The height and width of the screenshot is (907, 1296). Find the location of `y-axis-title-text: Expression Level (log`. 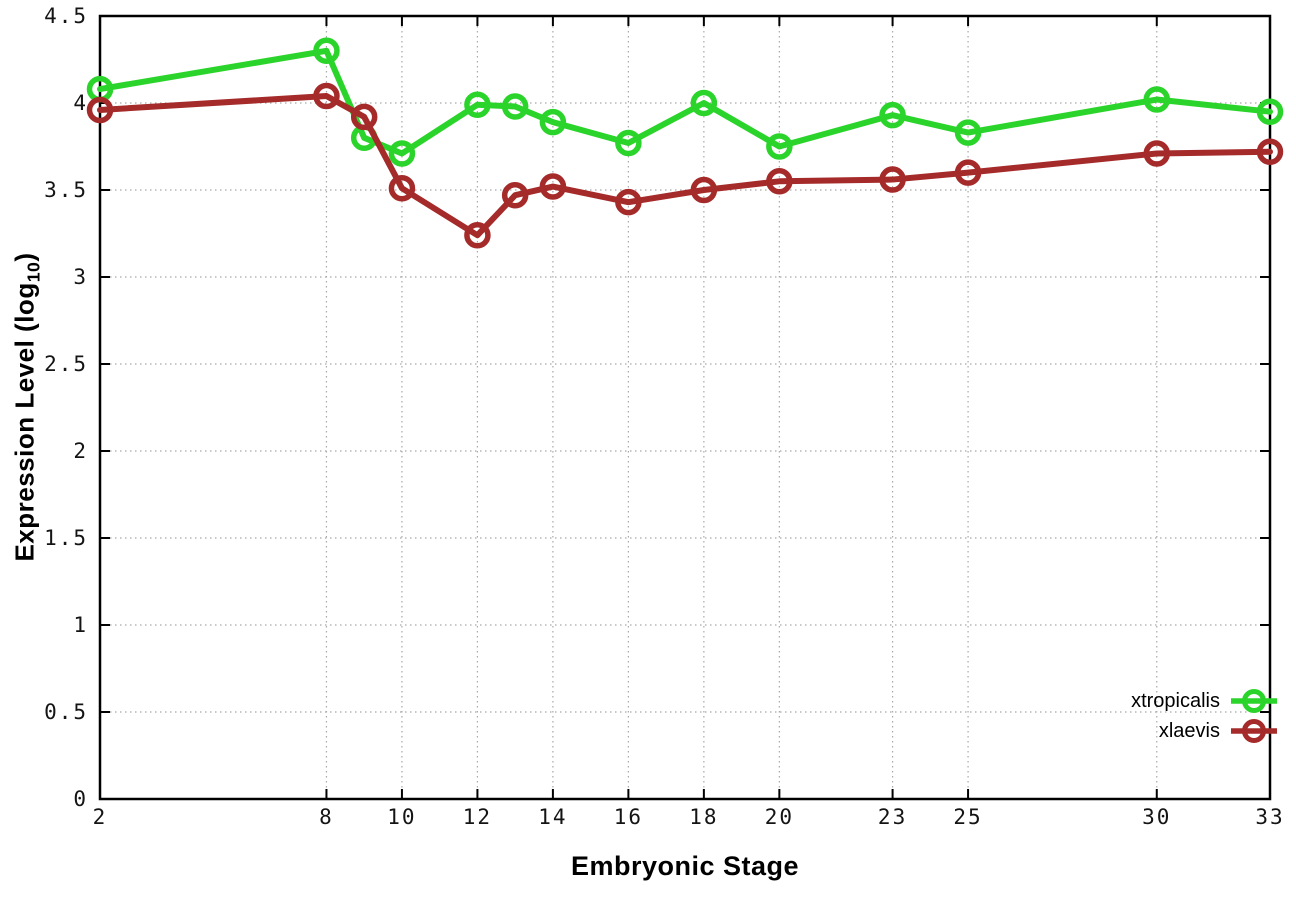

y-axis-title-text: Expression Level (log is located at coordinates (24, 422).